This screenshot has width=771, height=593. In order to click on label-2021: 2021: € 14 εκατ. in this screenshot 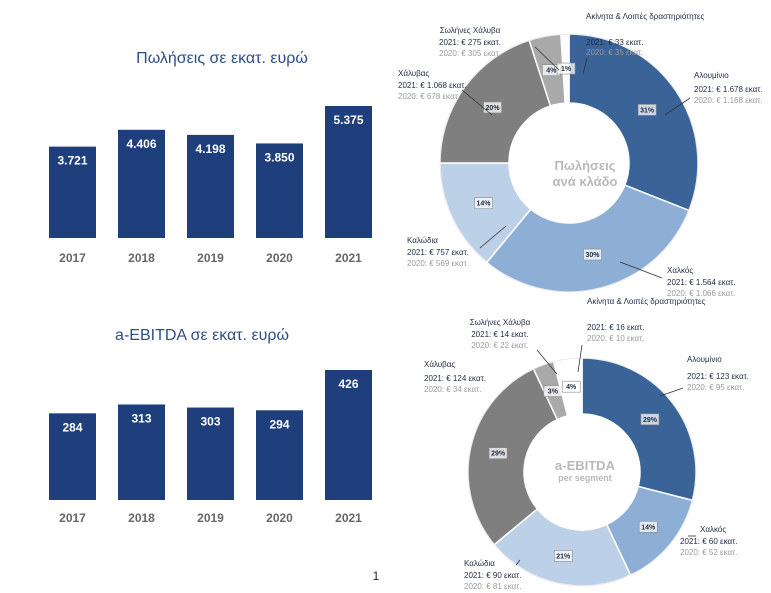, I will do `click(500, 334)`.